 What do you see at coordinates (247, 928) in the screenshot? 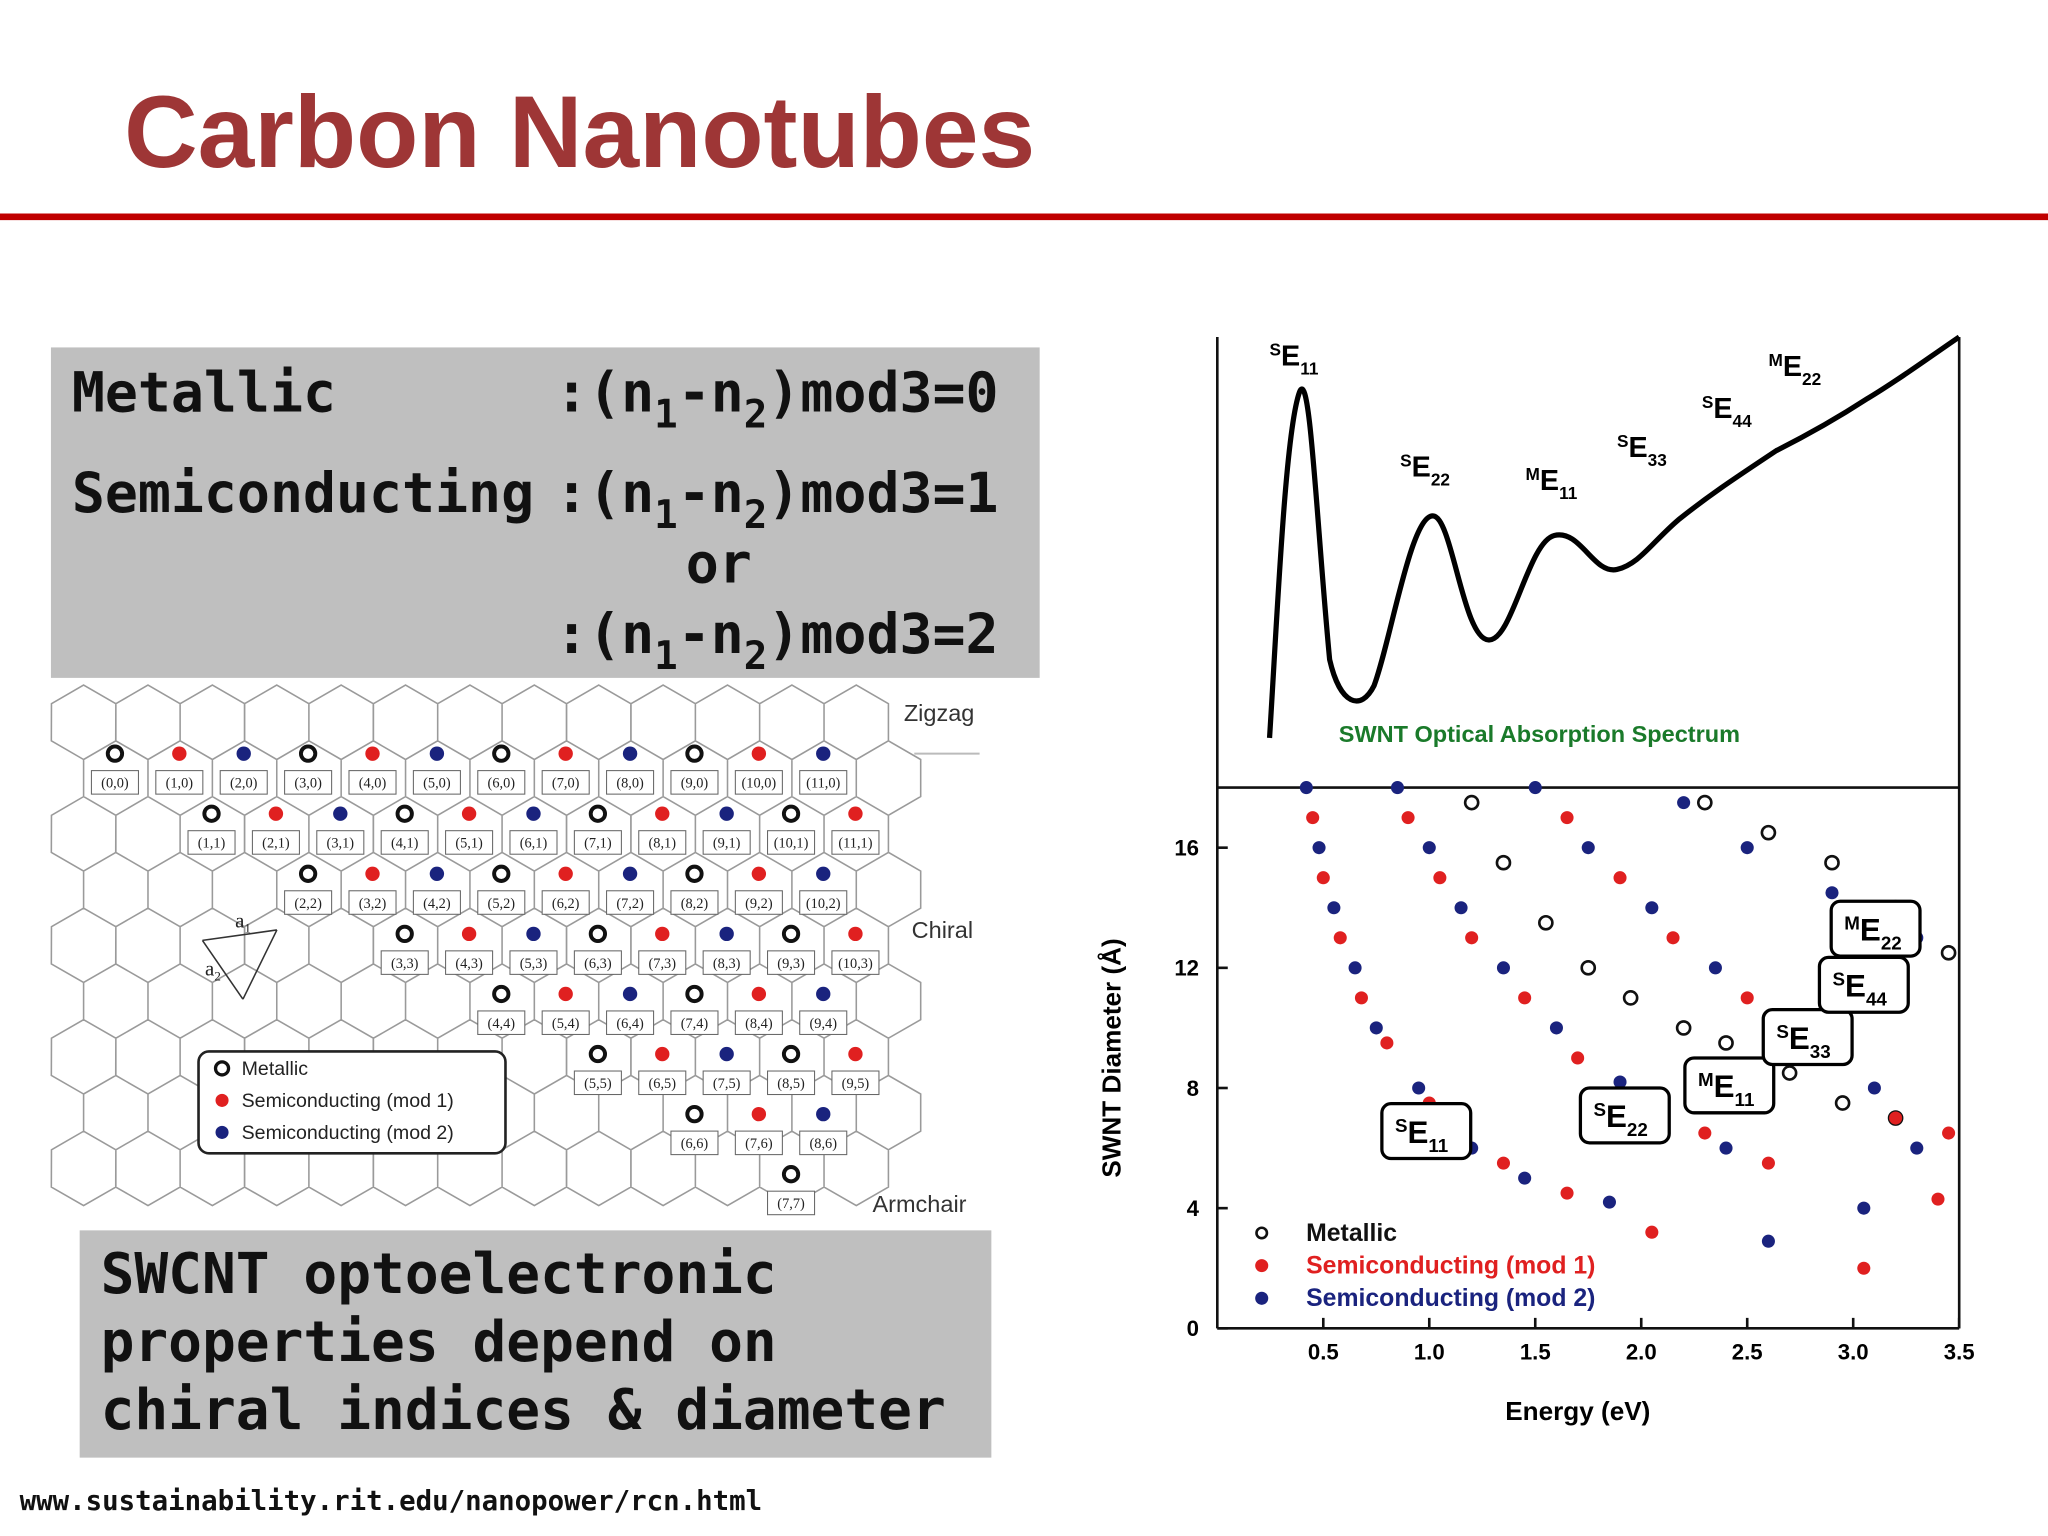
I see `vector-sub: 1` at bounding box center [247, 928].